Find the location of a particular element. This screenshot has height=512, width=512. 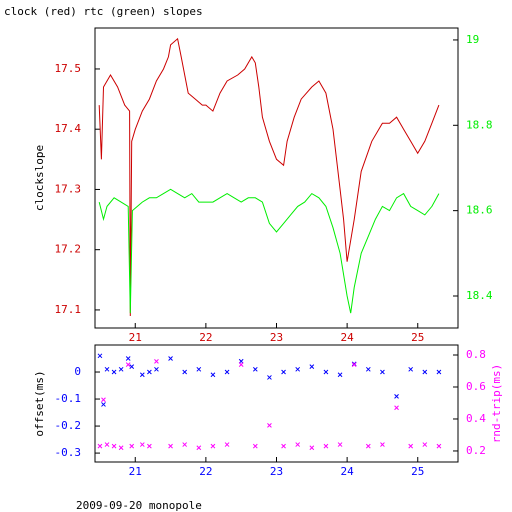

y-tick-label: 17.5 is located at coordinates (68, 68).